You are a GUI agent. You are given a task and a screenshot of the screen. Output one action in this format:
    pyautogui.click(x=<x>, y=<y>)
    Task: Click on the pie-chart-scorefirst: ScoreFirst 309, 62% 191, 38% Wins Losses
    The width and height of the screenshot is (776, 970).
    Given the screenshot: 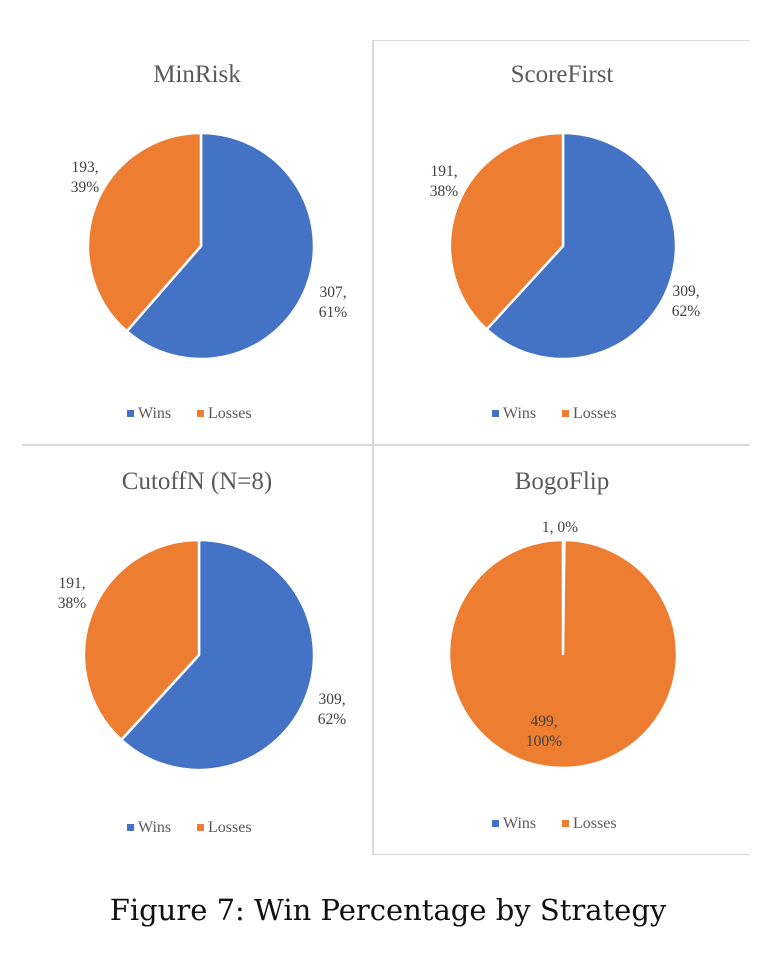 What is the action you would take?
    pyautogui.click(x=565, y=241)
    